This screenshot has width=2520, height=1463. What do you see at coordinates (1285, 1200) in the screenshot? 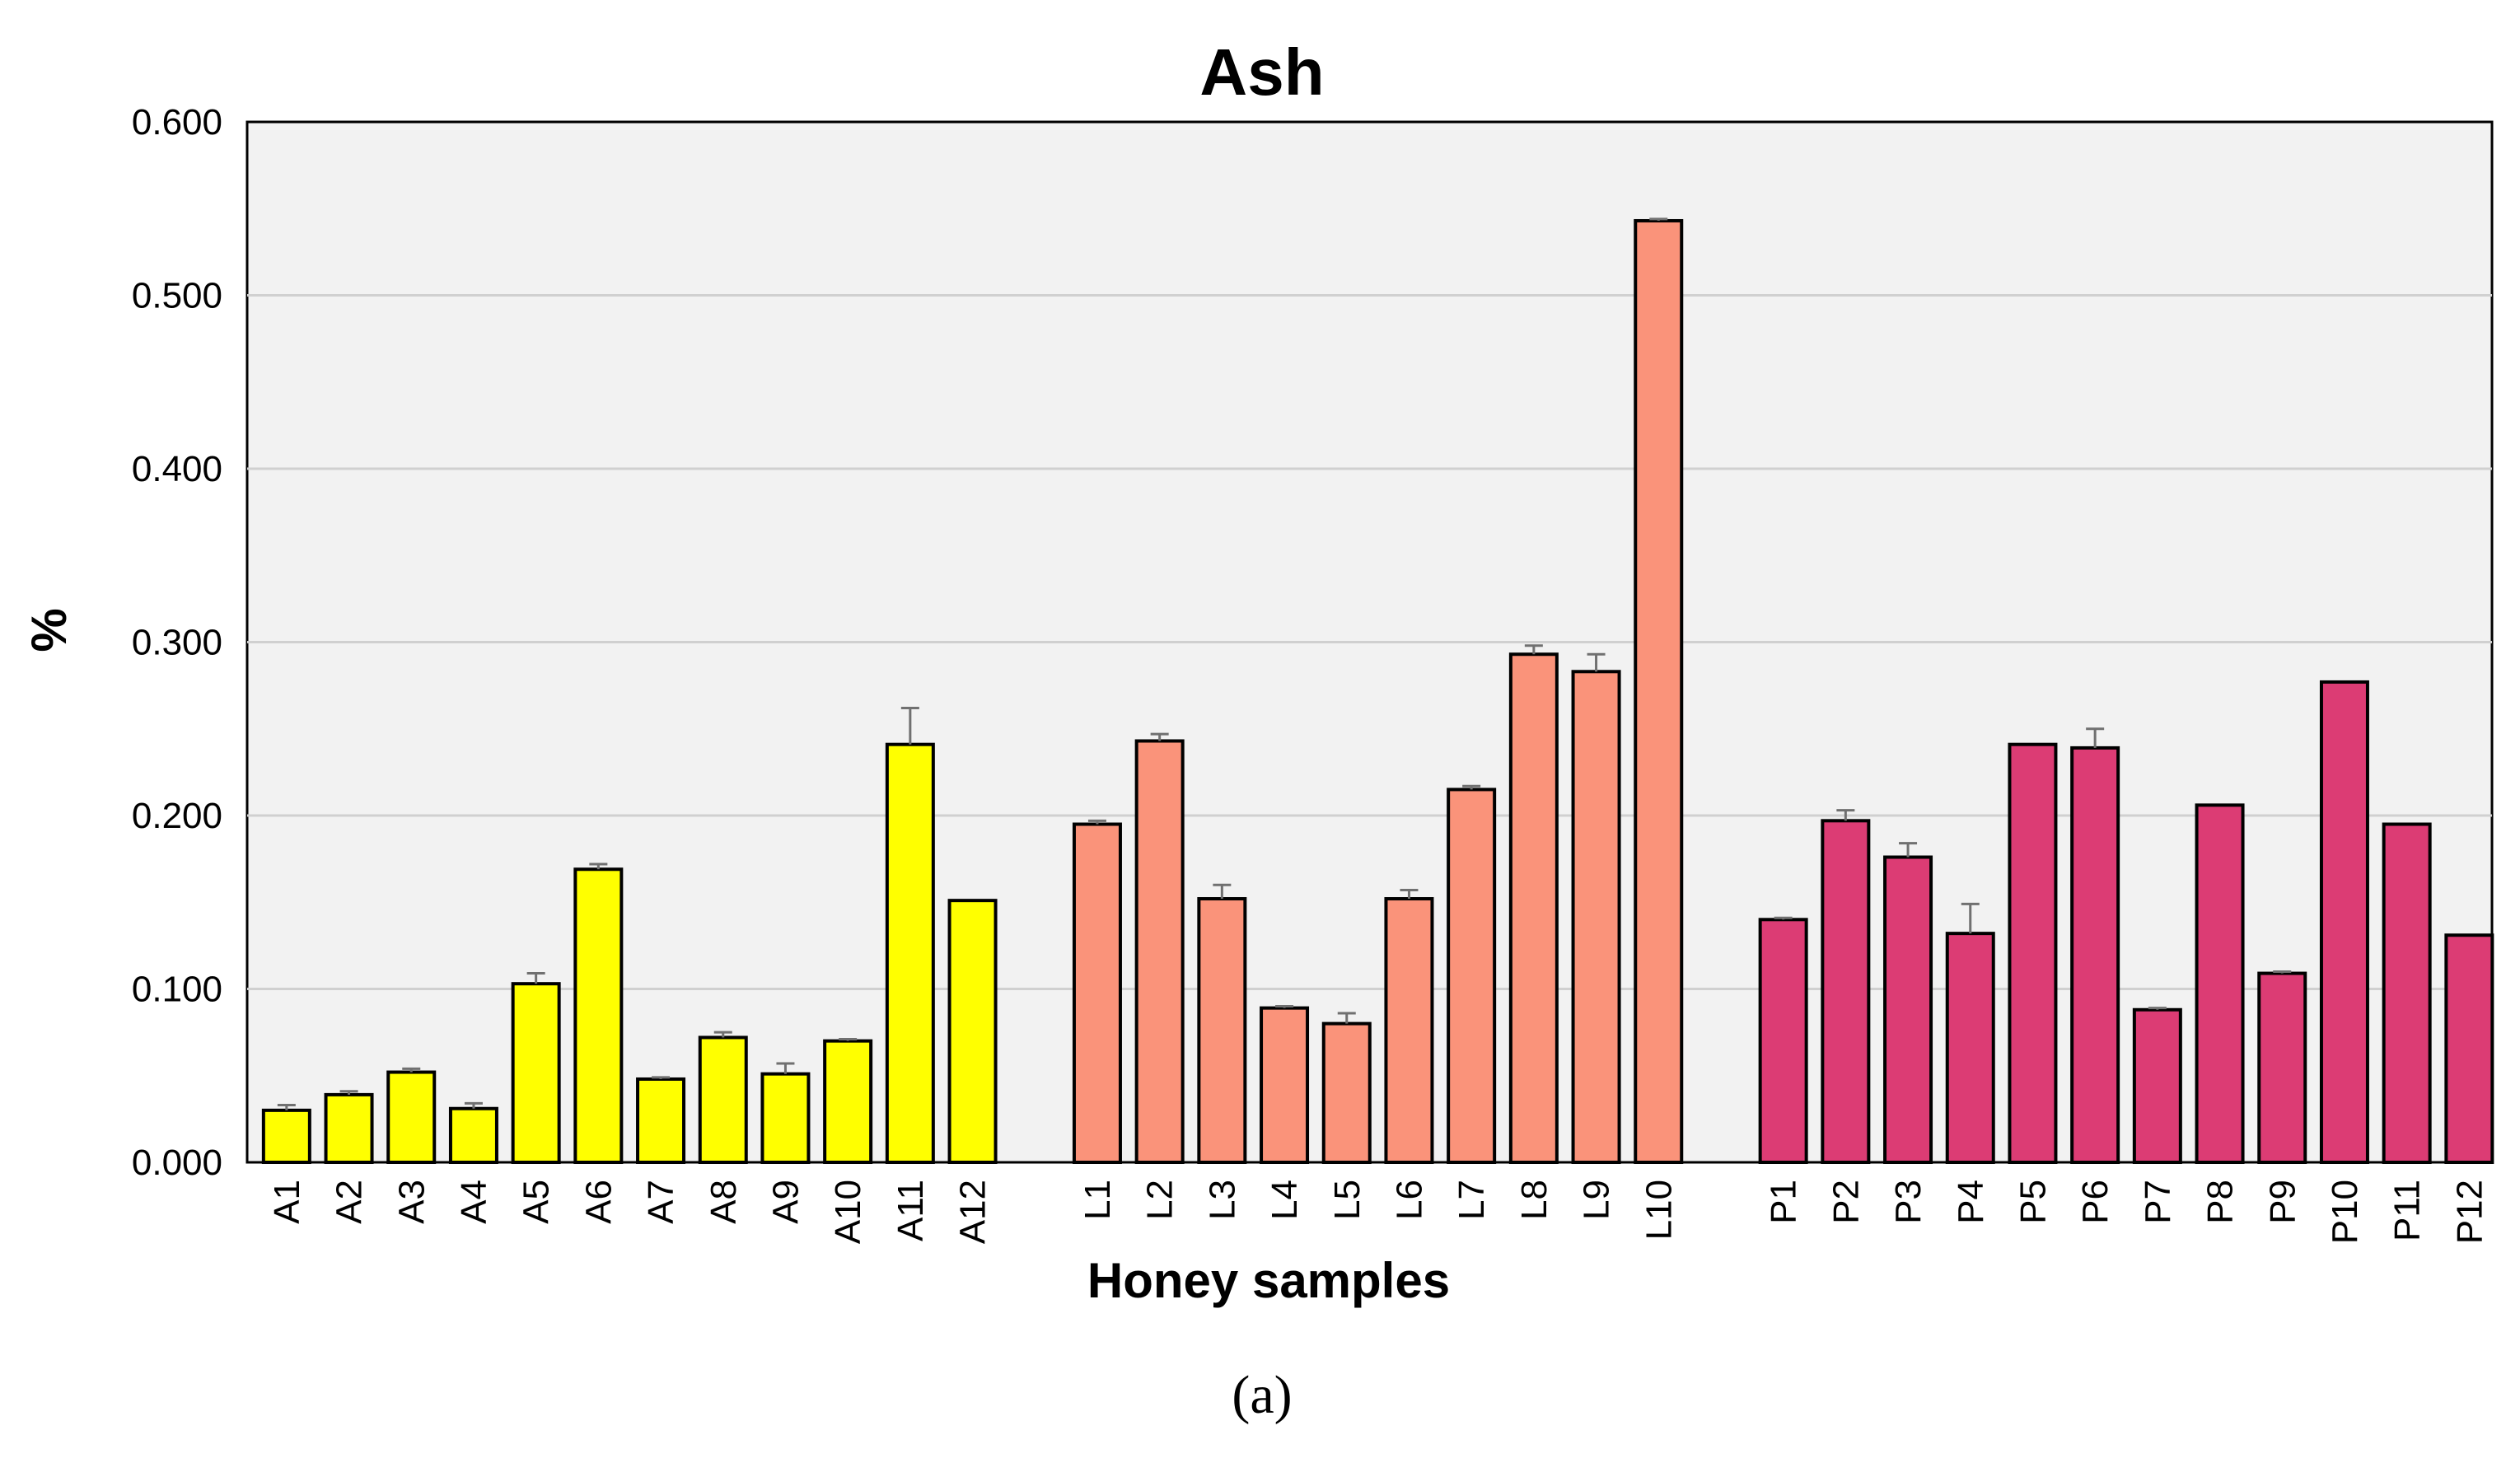
I see `x-tick-label-L4: L4` at bounding box center [1285, 1200].